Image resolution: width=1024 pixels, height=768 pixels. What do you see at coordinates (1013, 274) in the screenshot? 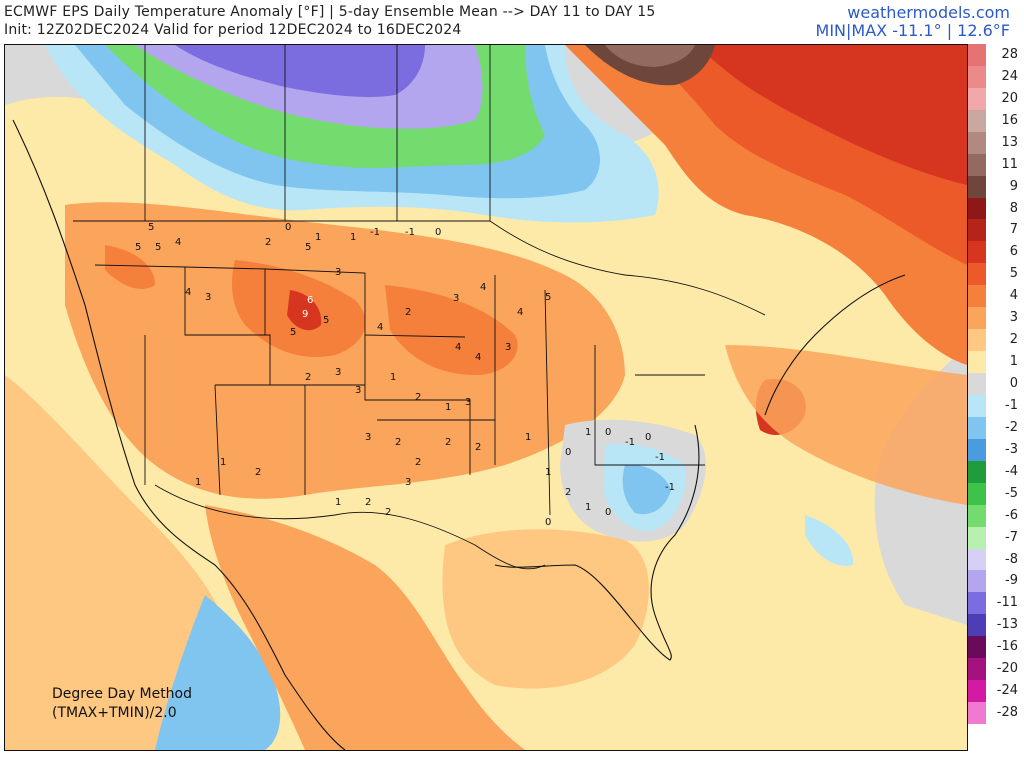
I see `legend-label: 5` at bounding box center [1013, 274].